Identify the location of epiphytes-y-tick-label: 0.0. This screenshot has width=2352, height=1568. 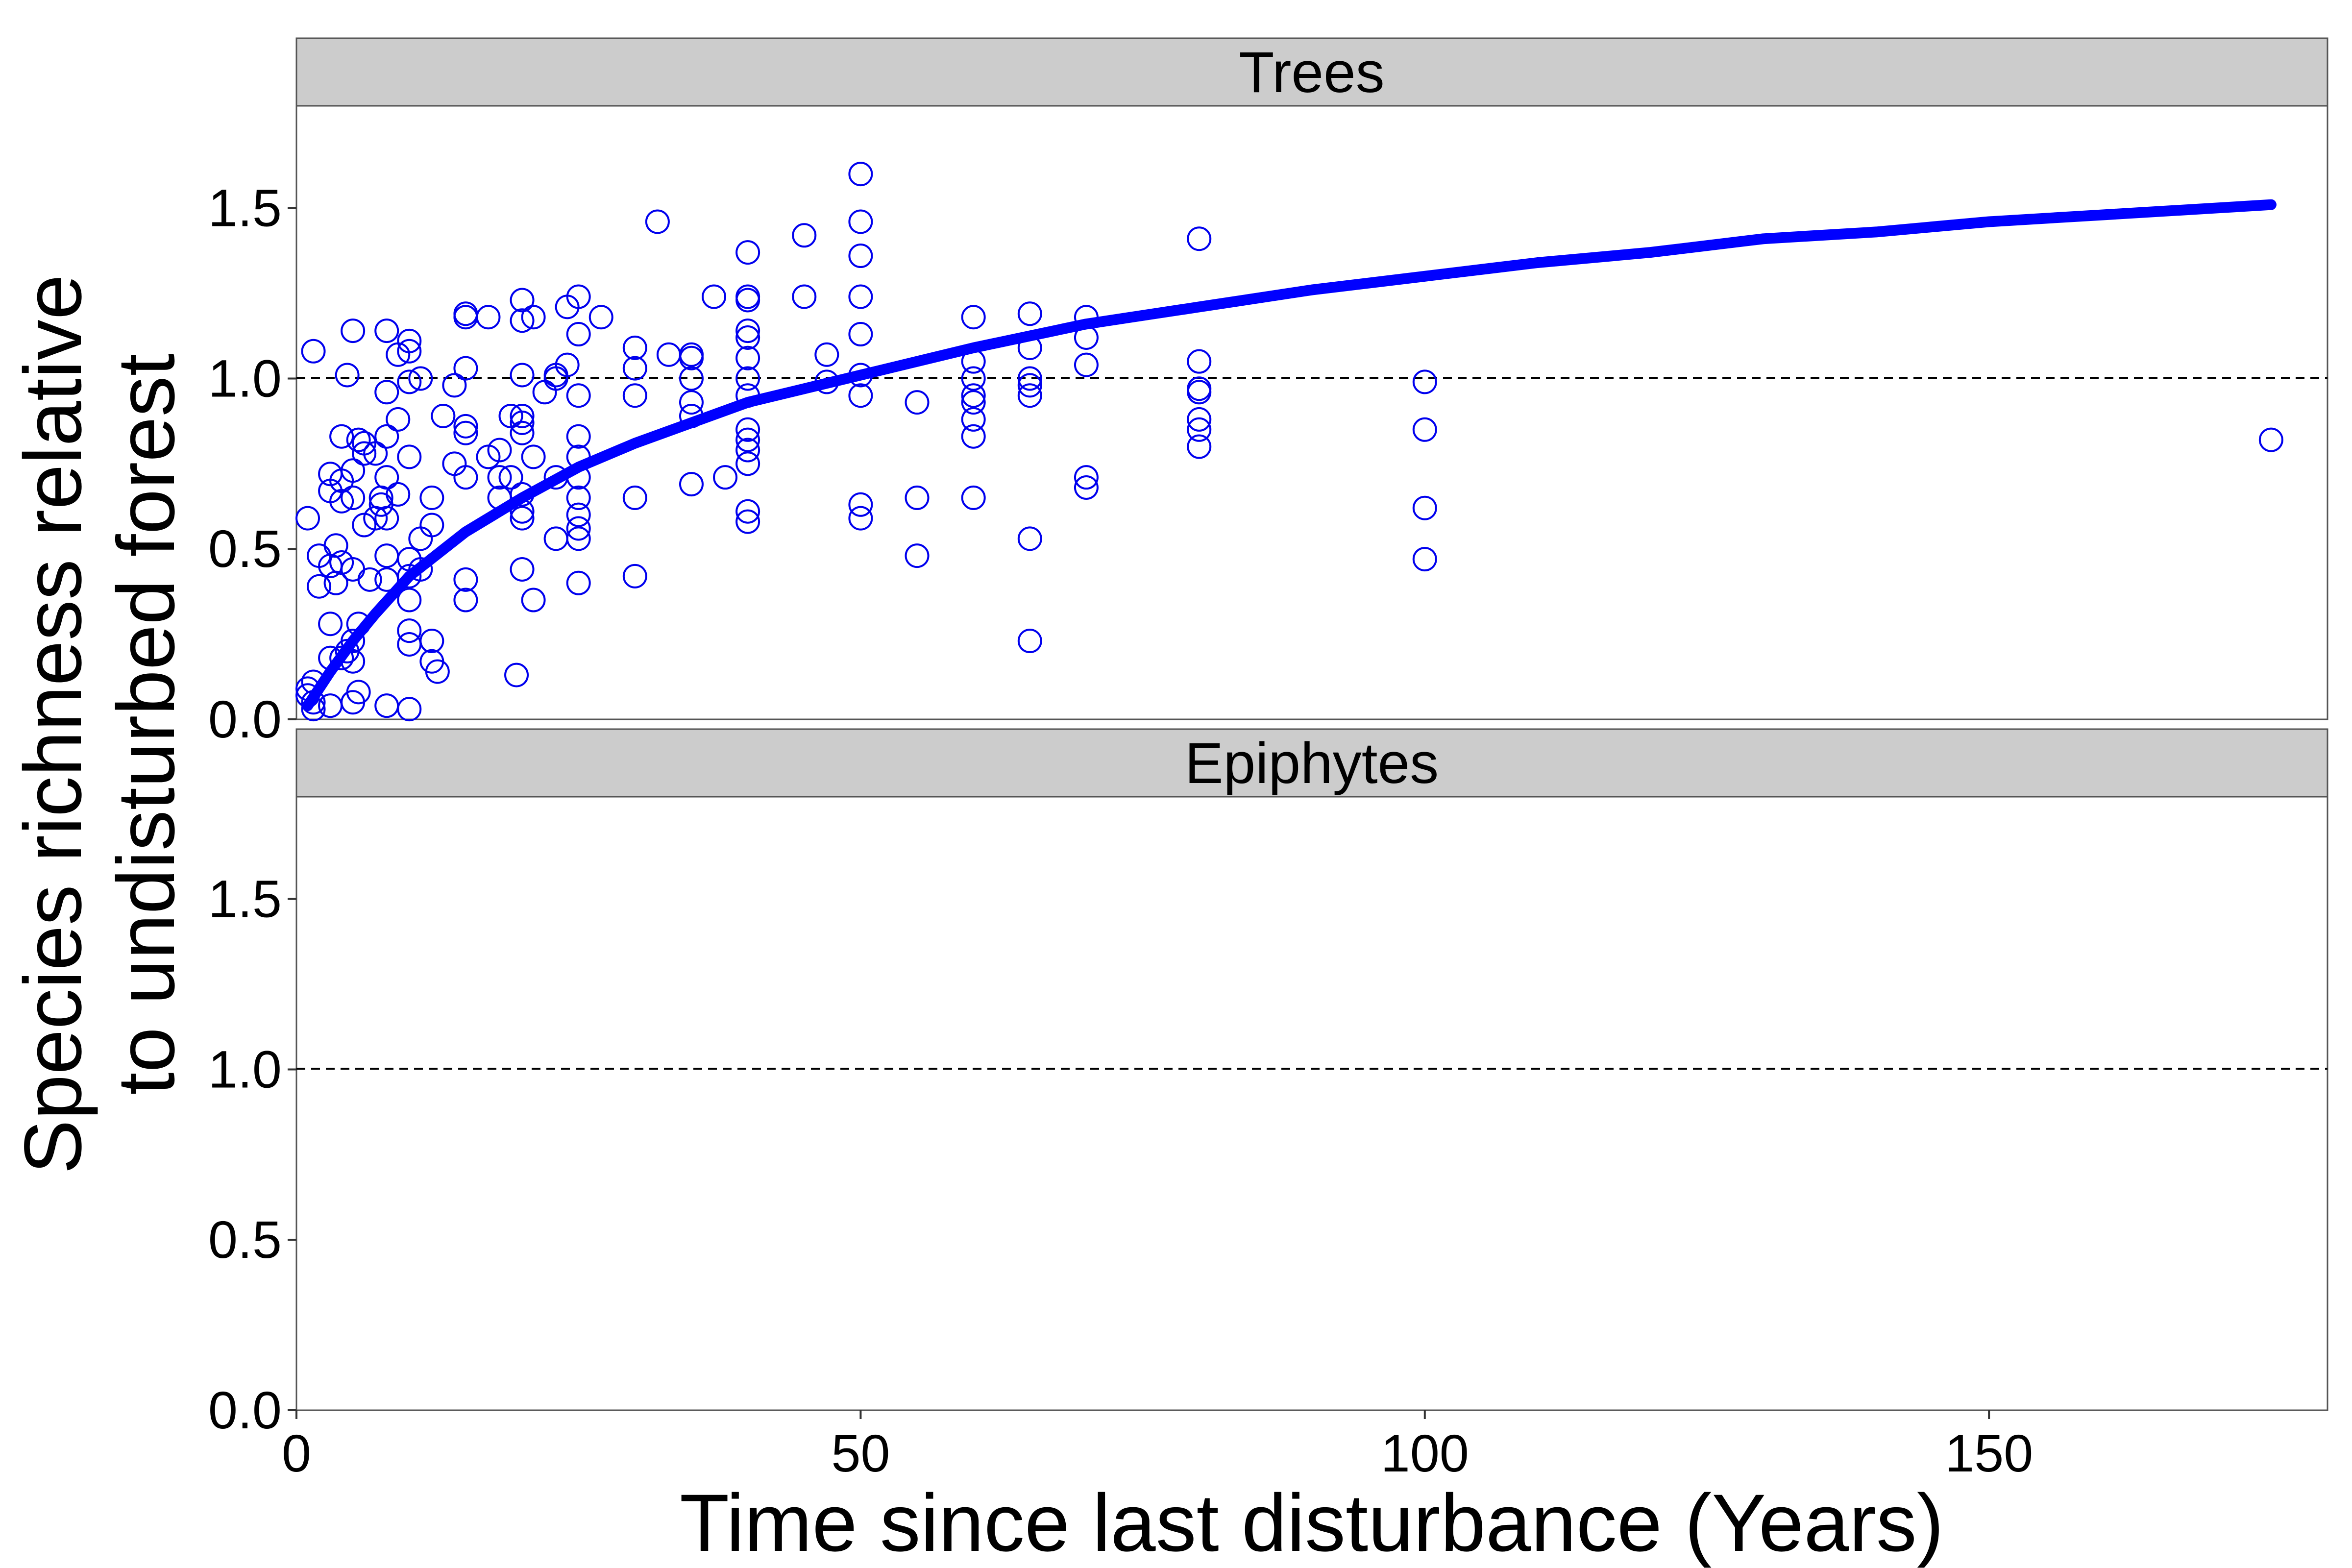
(245, 1410).